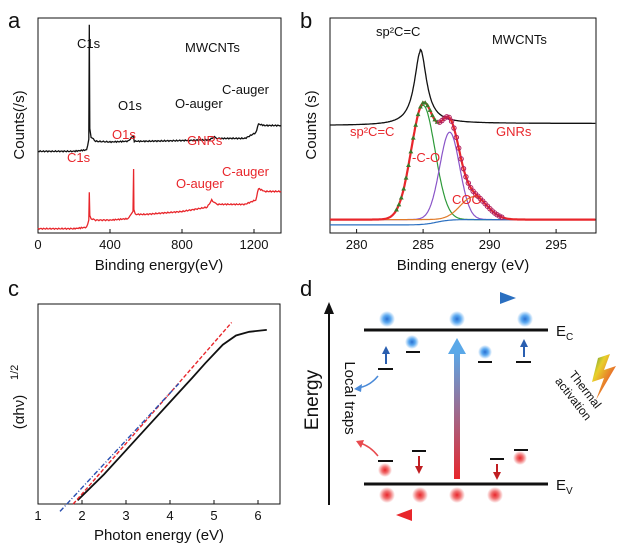 The width and height of the screenshot is (628, 546). Describe the element at coordinates (81, 515) in the screenshot. I see `x-tick-label: 2` at that location.